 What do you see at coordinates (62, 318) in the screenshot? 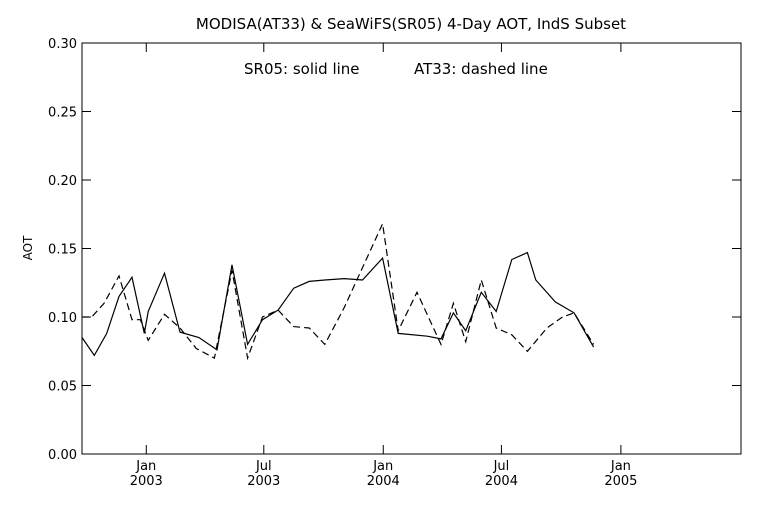
I see `y-tick-label: 0.10` at bounding box center [62, 318].